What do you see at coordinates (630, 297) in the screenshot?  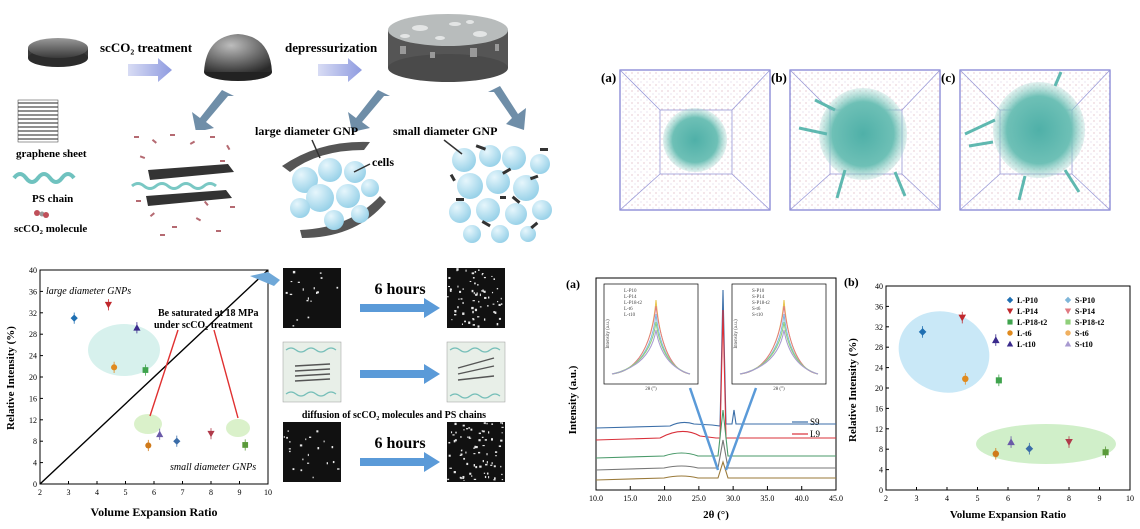 I see `inset1-legend-1: L-P14` at bounding box center [630, 297].